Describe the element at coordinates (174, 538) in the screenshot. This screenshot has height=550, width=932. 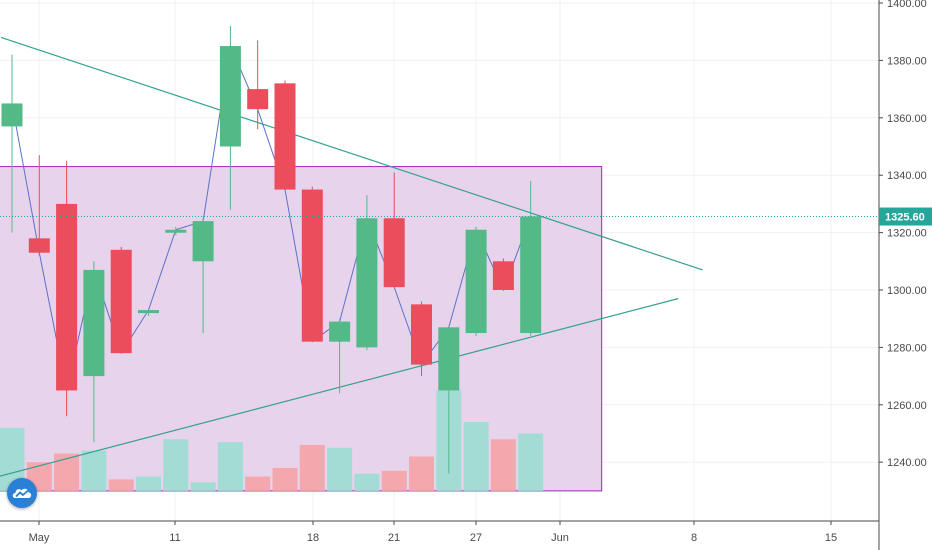
I see `time-tick-label: 11` at that location.